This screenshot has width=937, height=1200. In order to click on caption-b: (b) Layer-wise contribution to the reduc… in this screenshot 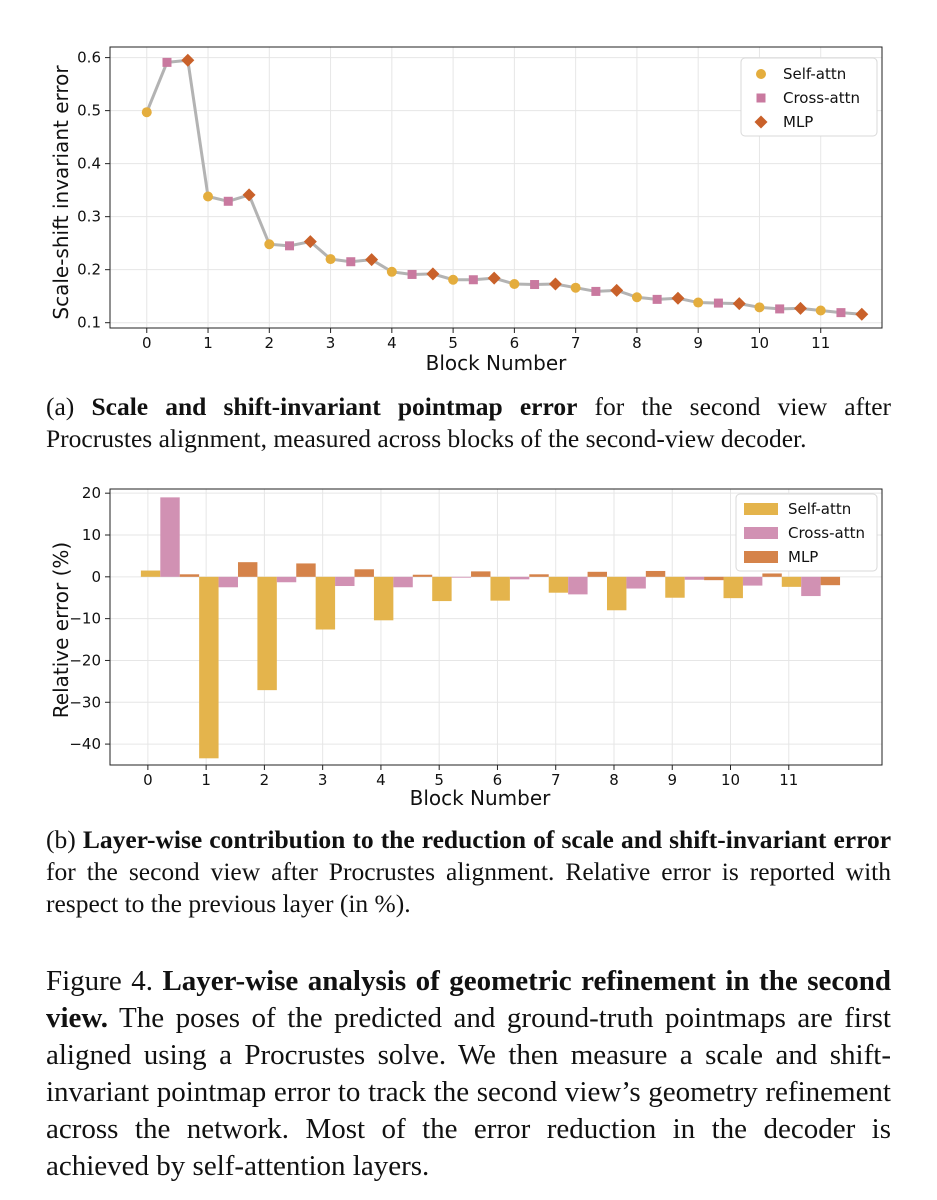, I will do `click(468, 872)`.